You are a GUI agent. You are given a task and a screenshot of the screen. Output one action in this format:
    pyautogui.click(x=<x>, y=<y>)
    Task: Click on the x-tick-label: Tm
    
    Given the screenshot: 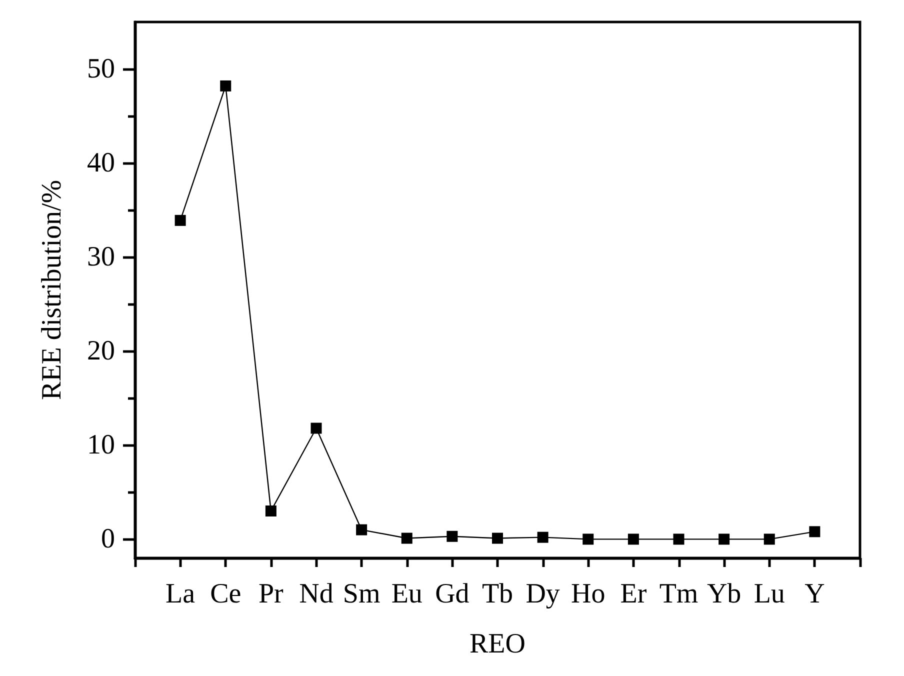 What is the action you would take?
    pyautogui.click(x=678, y=594)
    